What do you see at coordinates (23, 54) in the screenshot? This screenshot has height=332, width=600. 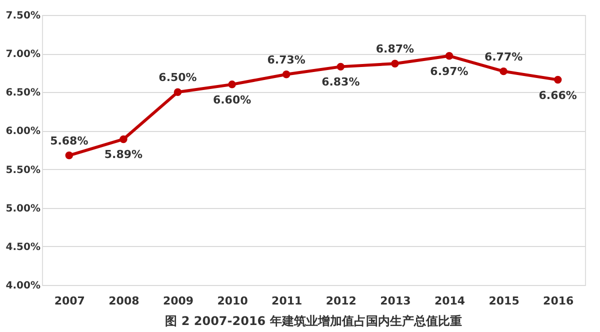 I see `y-tick-label: 7.00%` at bounding box center [23, 54].